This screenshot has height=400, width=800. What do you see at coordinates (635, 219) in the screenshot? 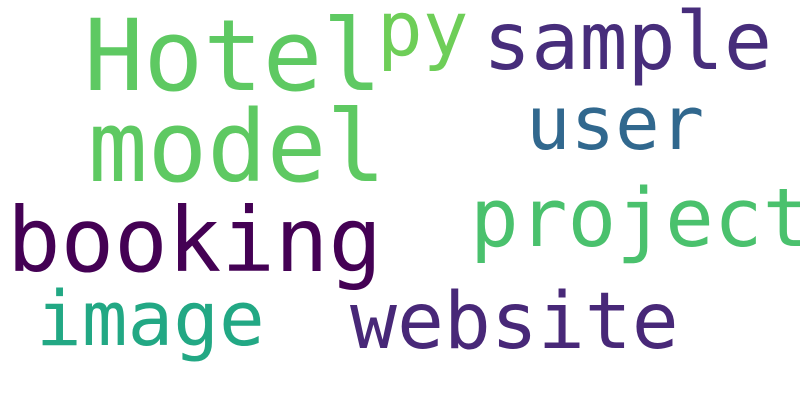
I see `word-project: project` at bounding box center [635, 219].